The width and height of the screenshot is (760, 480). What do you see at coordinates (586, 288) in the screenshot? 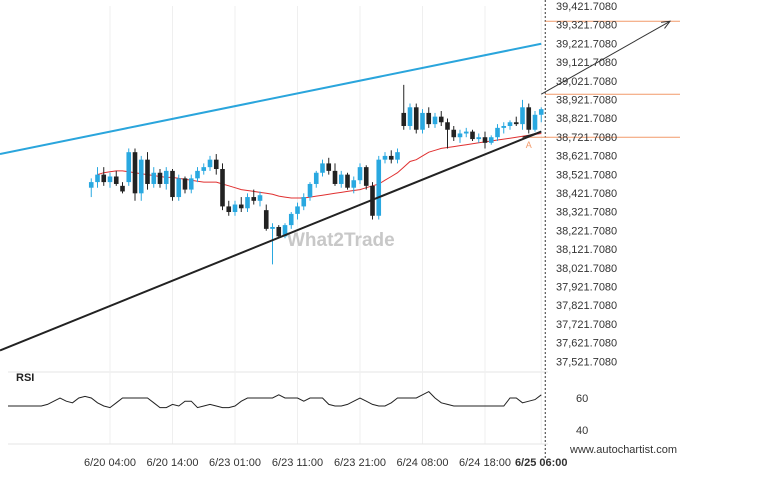
I see `y-tick-label: 37,921.7080` at bounding box center [586, 288].